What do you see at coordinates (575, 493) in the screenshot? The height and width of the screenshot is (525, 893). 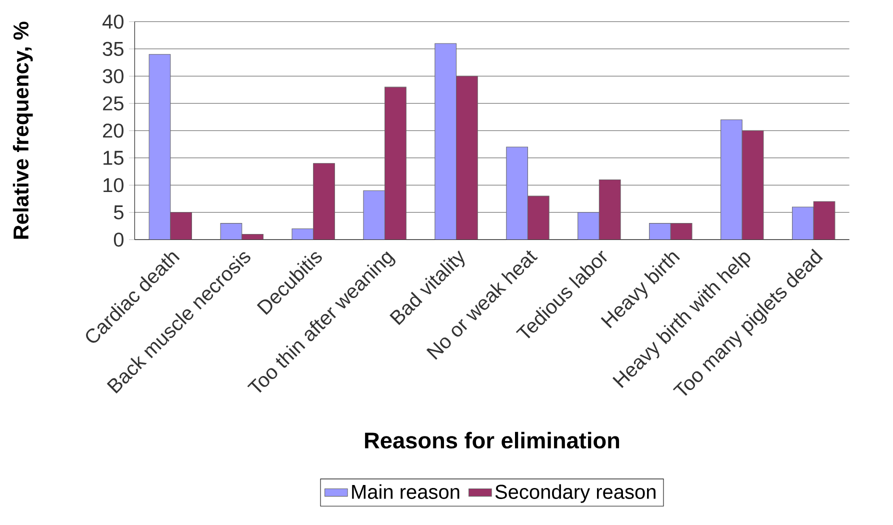 I see `legend-label: Secondary reason` at bounding box center [575, 493].